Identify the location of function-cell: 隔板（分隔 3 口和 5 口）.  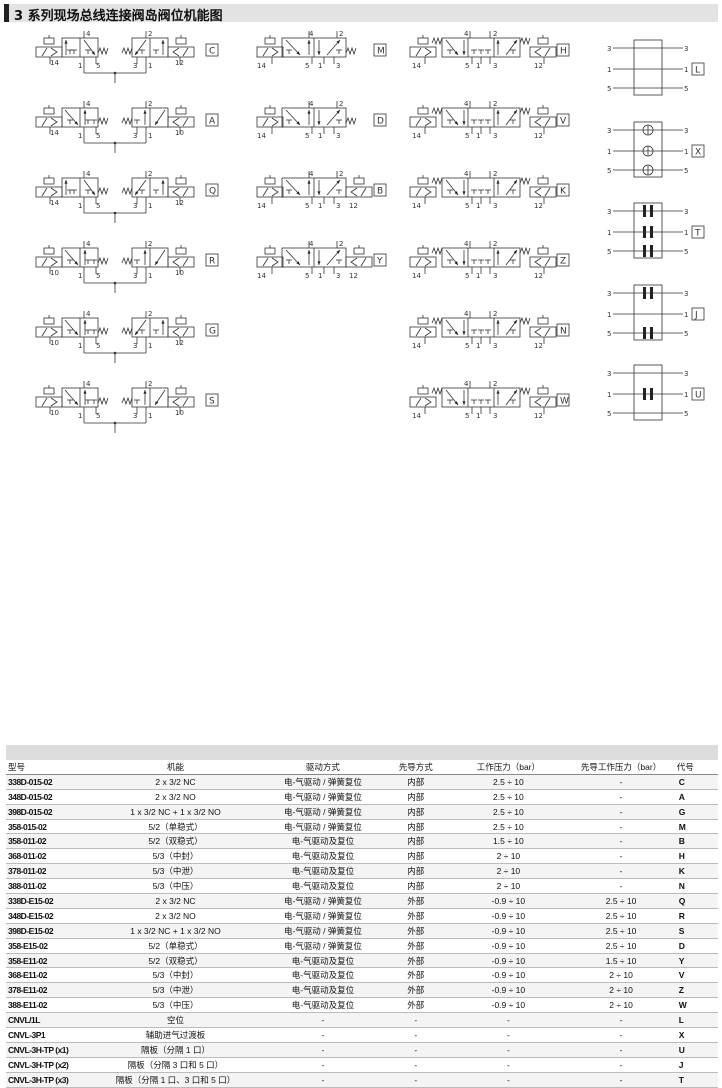
(175, 1065).